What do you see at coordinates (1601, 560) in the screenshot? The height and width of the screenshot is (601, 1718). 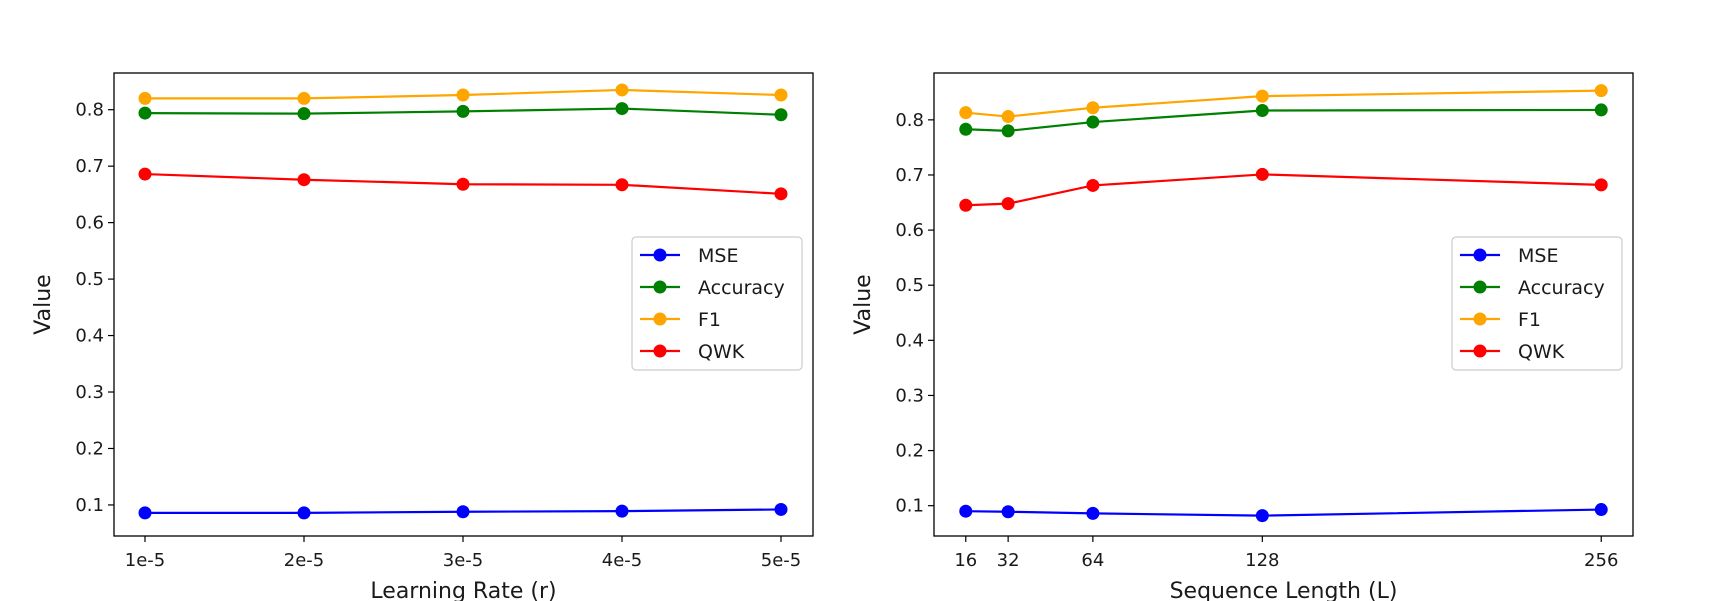 I see `x-tick-label: 256` at bounding box center [1601, 560].